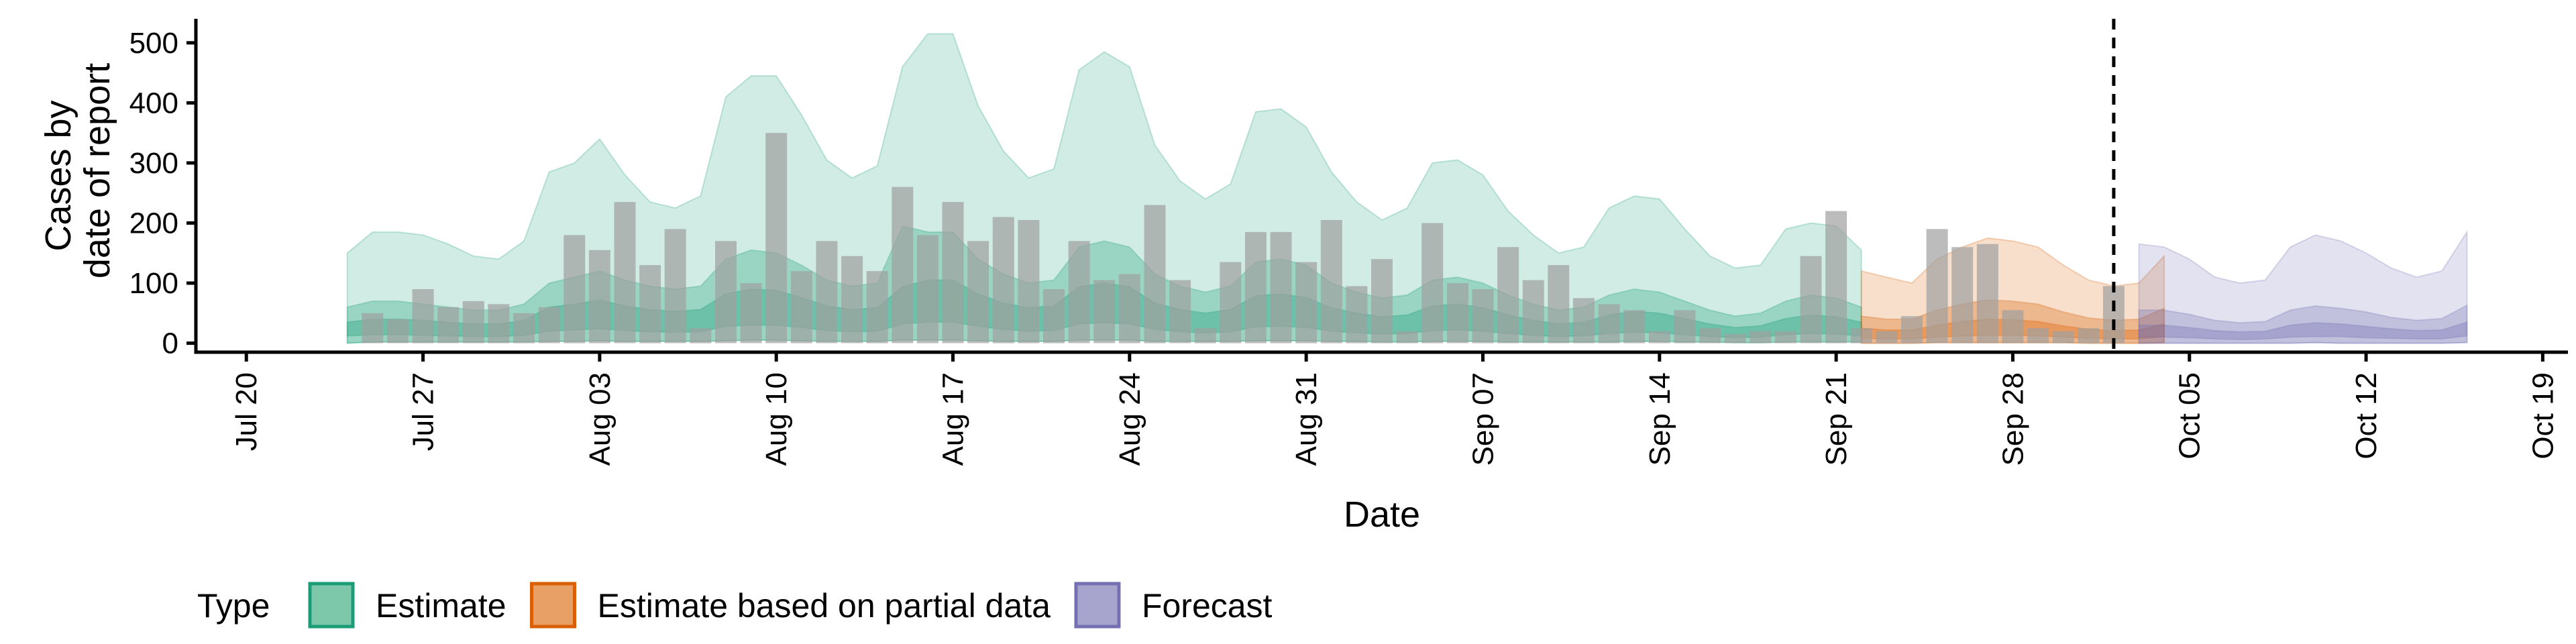 The height and width of the screenshot is (644, 2576). I want to click on y-tick-label: 0, so click(170, 343).